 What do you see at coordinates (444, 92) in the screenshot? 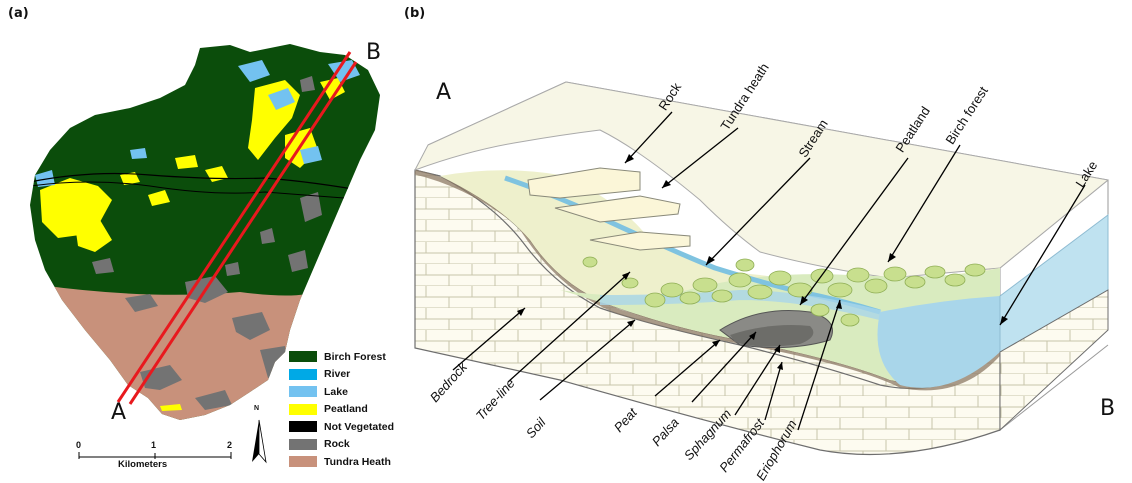
I see `diagram-point-a: A` at bounding box center [444, 92].